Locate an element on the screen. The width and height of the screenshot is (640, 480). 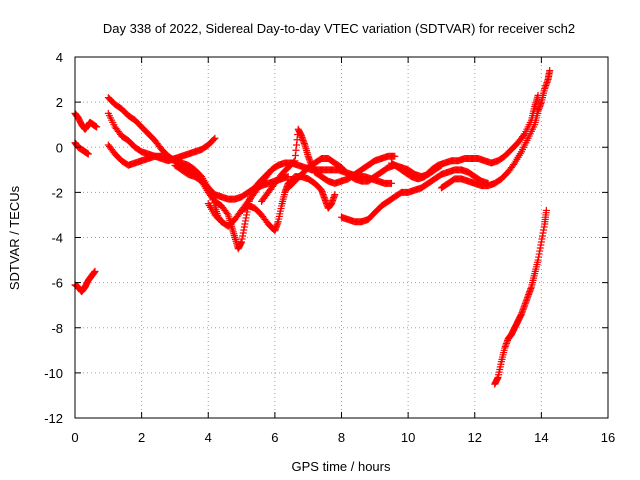
x-tick-label: 2 is located at coordinates (141, 437).